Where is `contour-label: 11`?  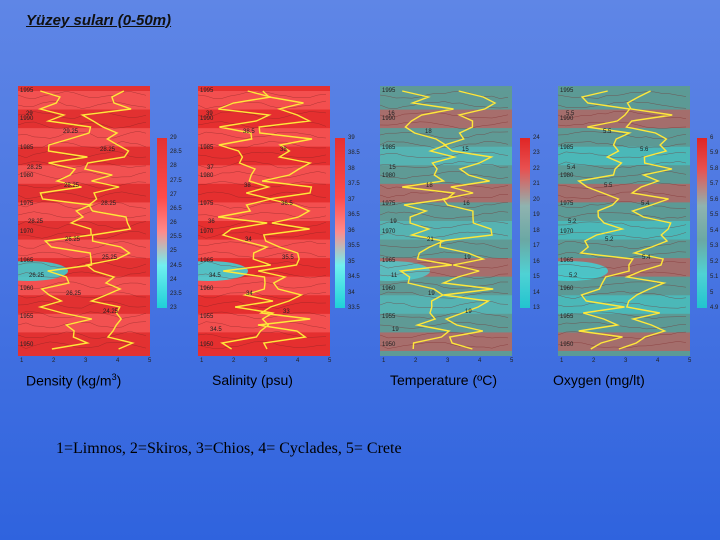
contour-label: 11 is located at coordinates (394, 276).